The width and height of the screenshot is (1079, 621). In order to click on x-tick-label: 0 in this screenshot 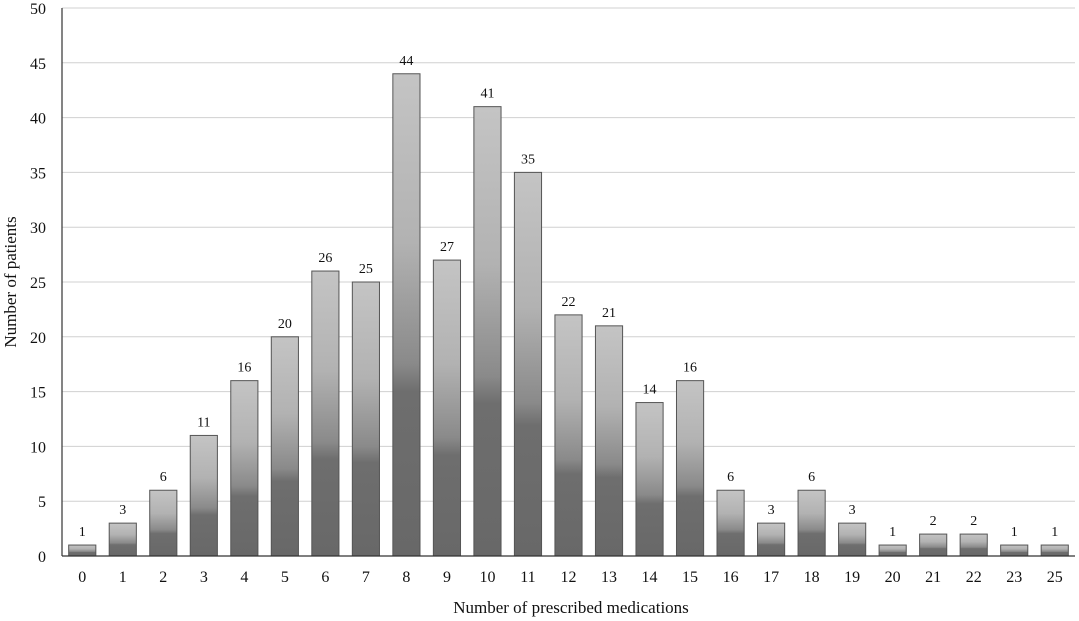, I will do `click(82, 577)`.